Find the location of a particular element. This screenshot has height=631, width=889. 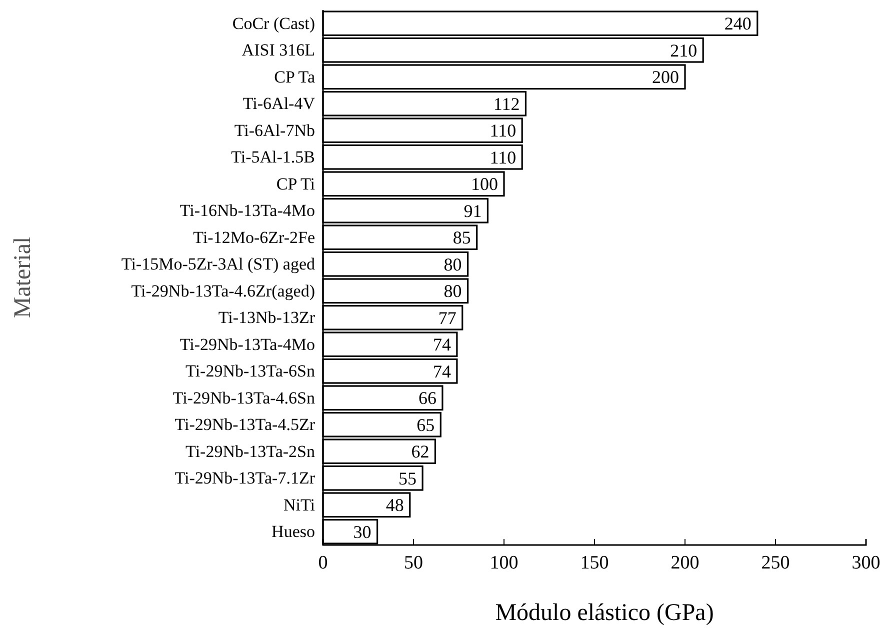

y-tick-label: Ti-13Nb-13Zr is located at coordinates (267, 318).